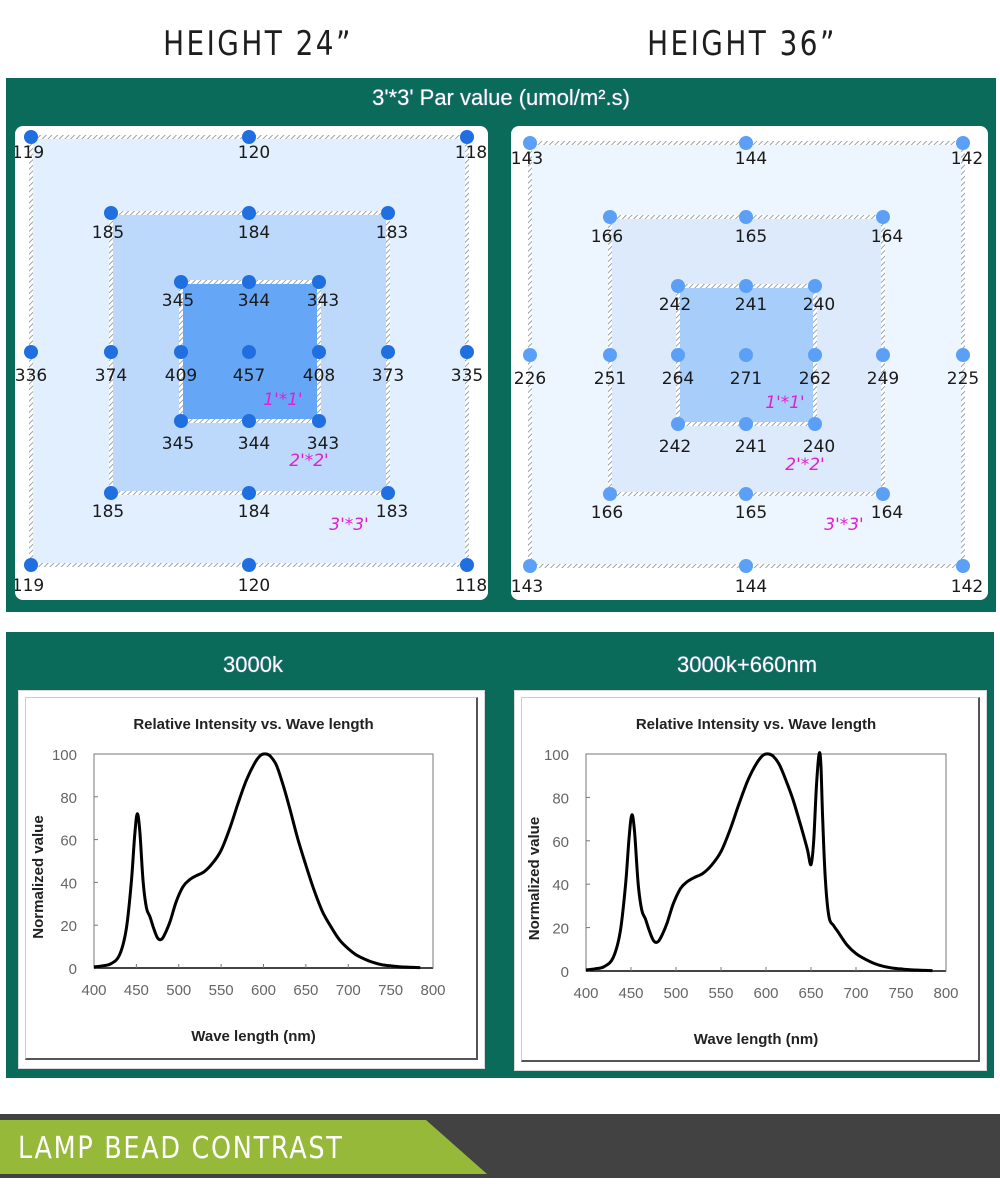  Describe the element at coordinates (254, 153) in the screenshot. I see `par-value: 120` at that location.